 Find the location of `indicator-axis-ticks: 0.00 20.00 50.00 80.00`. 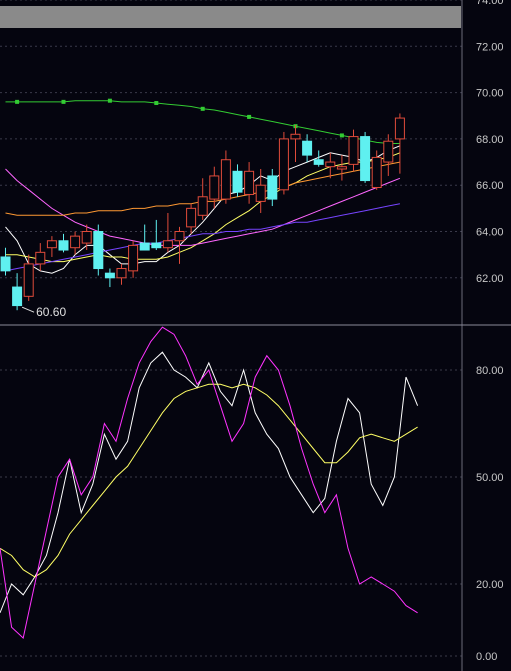

indicator-axis-ticks: 0.00 20.00 50.00 80.00 is located at coordinates (490, 514).